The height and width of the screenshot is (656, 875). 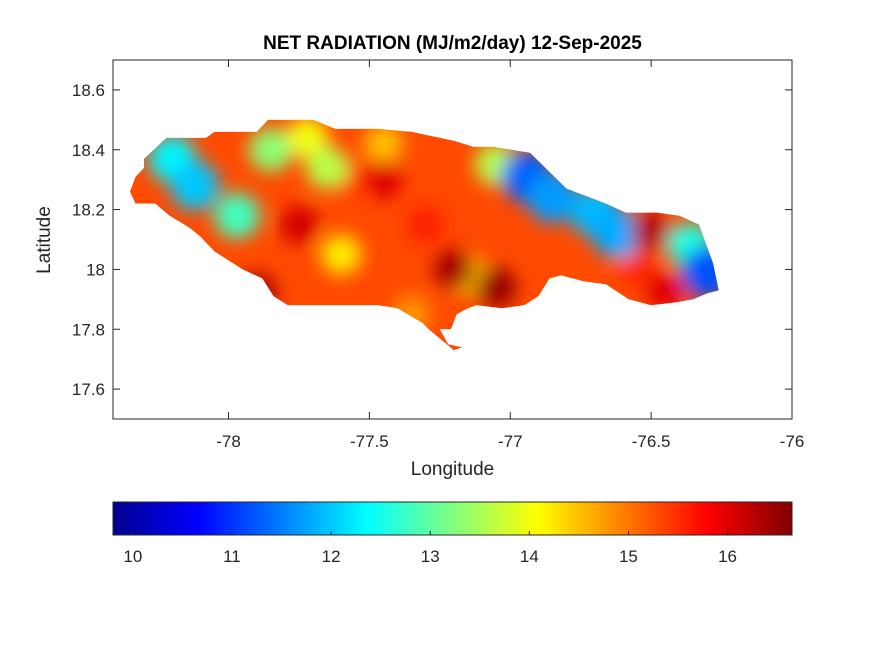 I want to click on colorbar-tick: 11, so click(x=232, y=548).